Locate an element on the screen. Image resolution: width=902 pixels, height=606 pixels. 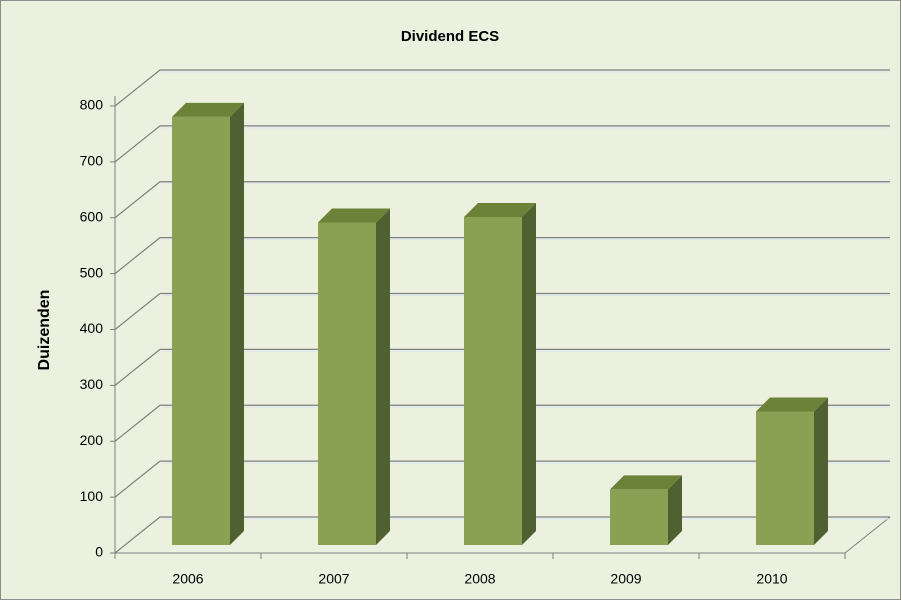
y-axis-label: Duizenden is located at coordinates (44, 330).